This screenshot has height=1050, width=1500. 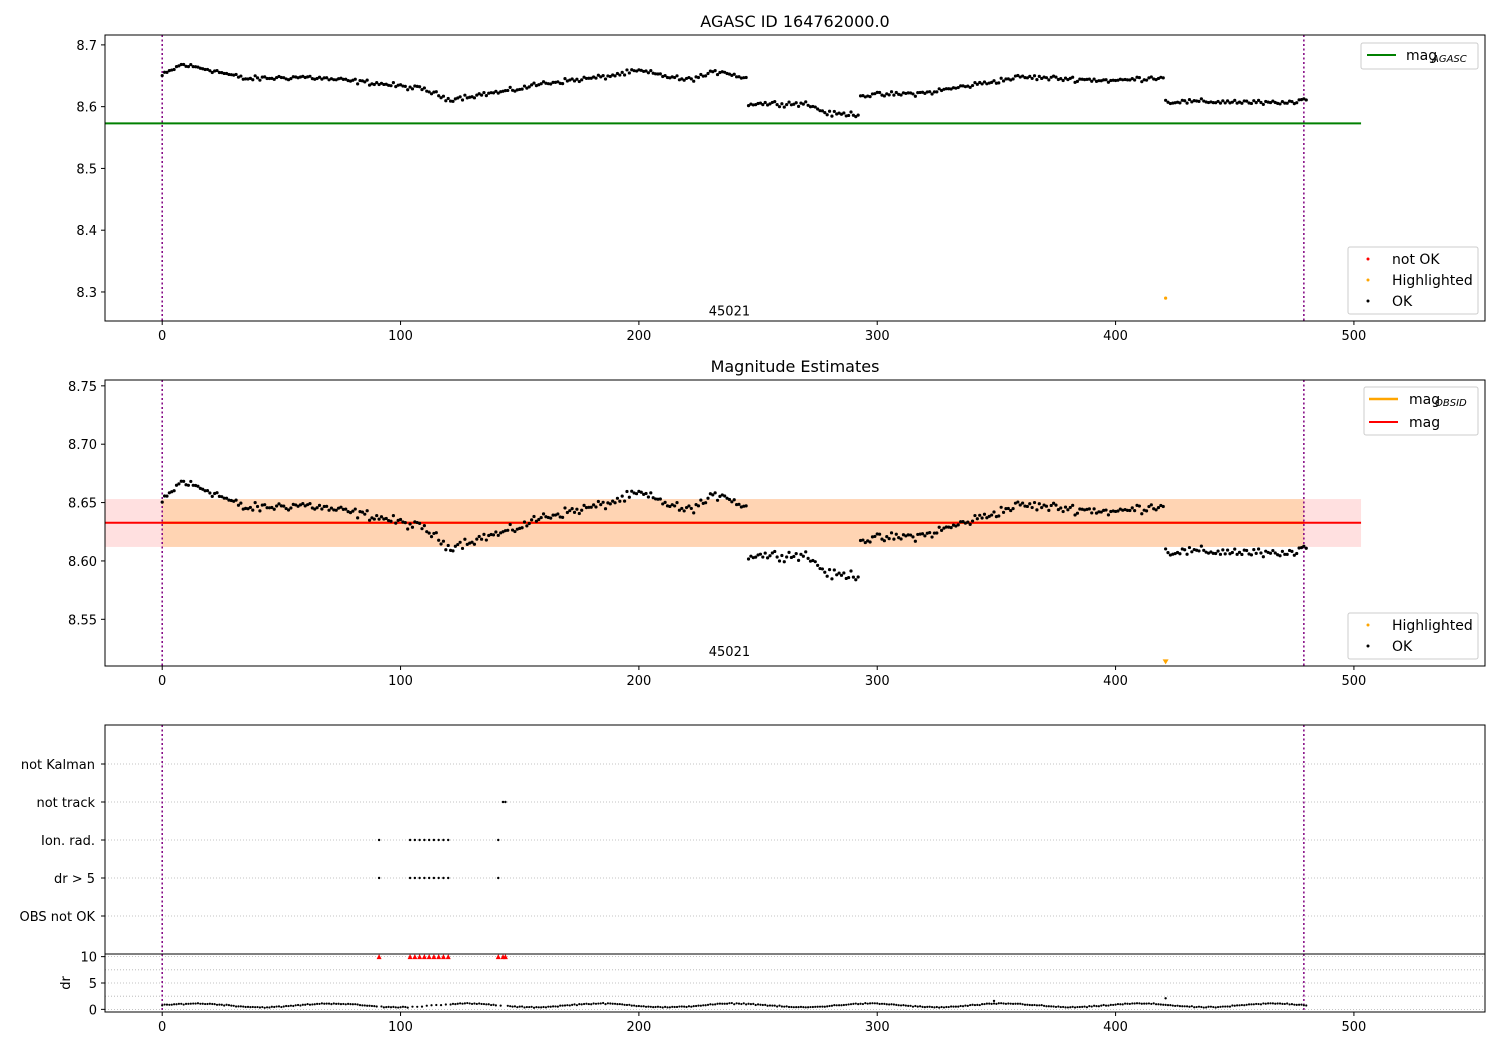 What do you see at coordinates (88, 958) in the screenshot?
I see `y-tick-label: 10` at bounding box center [88, 958].